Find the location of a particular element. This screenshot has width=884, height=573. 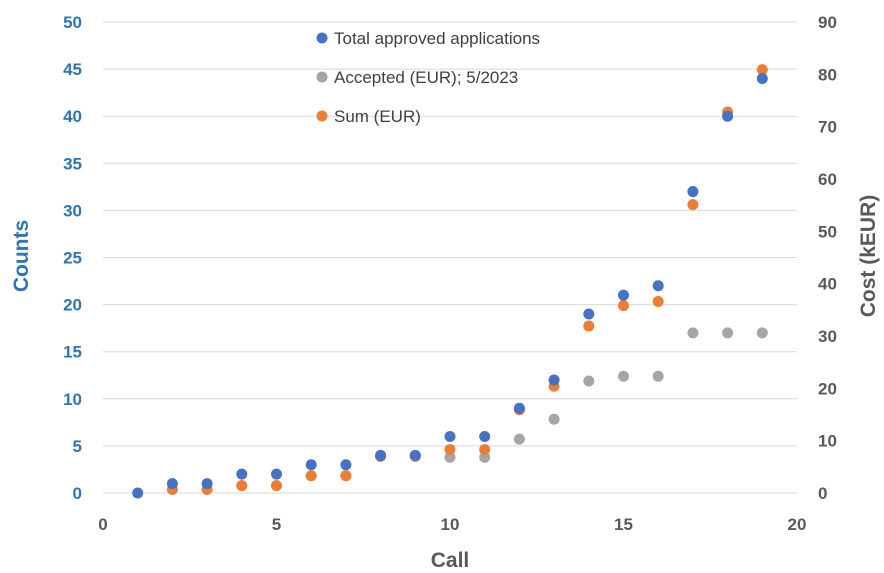

right-tick-label: 10 is located at coordinates (827, 441).